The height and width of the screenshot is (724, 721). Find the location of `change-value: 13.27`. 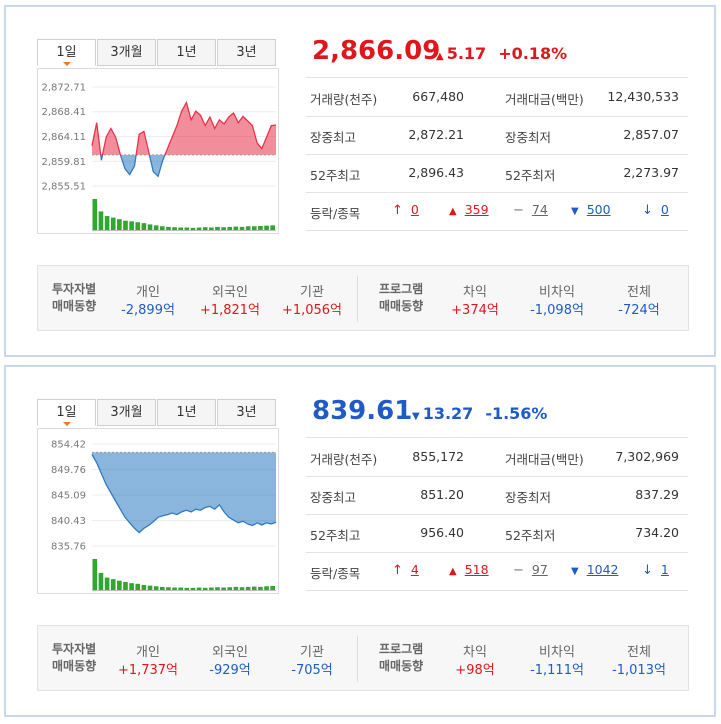

change-value: 13.27 is located at coordinates (448, 413).